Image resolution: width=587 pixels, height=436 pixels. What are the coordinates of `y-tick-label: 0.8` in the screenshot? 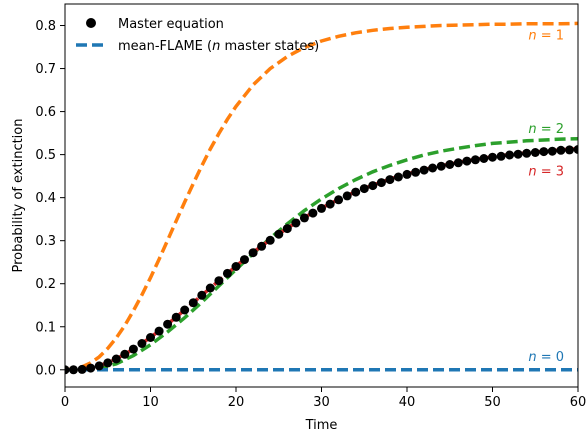 It's located at (45, 26).